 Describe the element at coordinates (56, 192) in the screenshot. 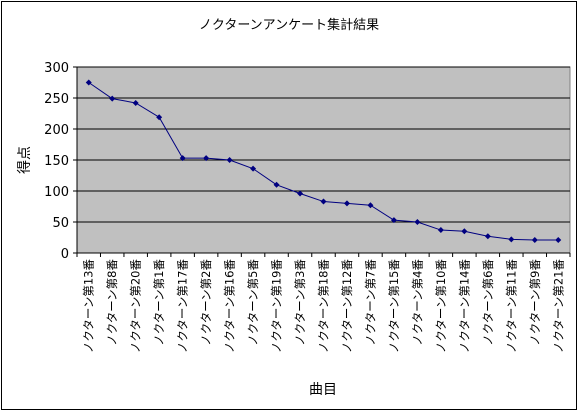

I see `y-tick-label: 100` at that location.